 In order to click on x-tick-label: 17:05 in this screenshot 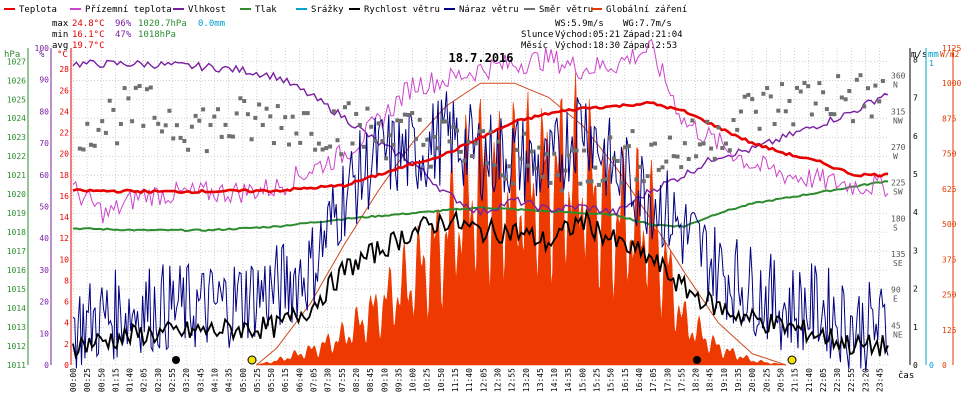, I will do `click(653, 380)`.